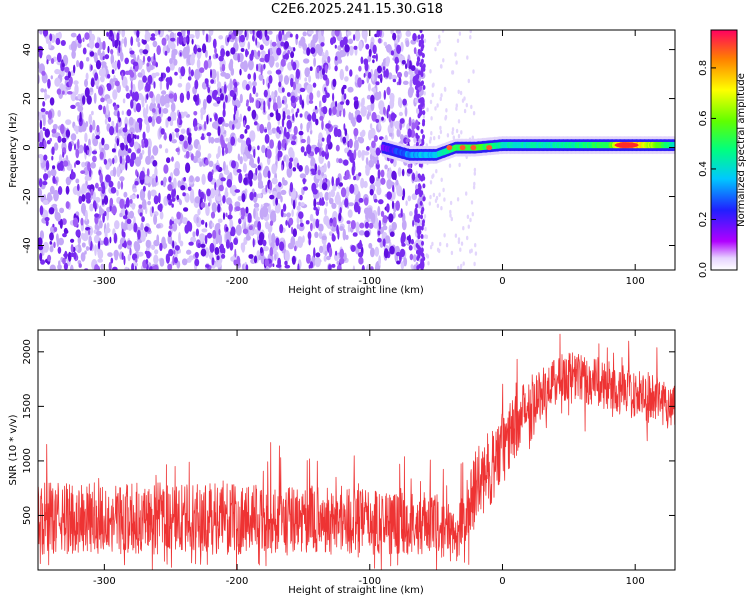 This screenshot has width=750, height=600. What do you see at coordinates (703, 220) in the screenshot?
I see `colorbar-tick-label: 0.2` at bounding box center [703, 220].